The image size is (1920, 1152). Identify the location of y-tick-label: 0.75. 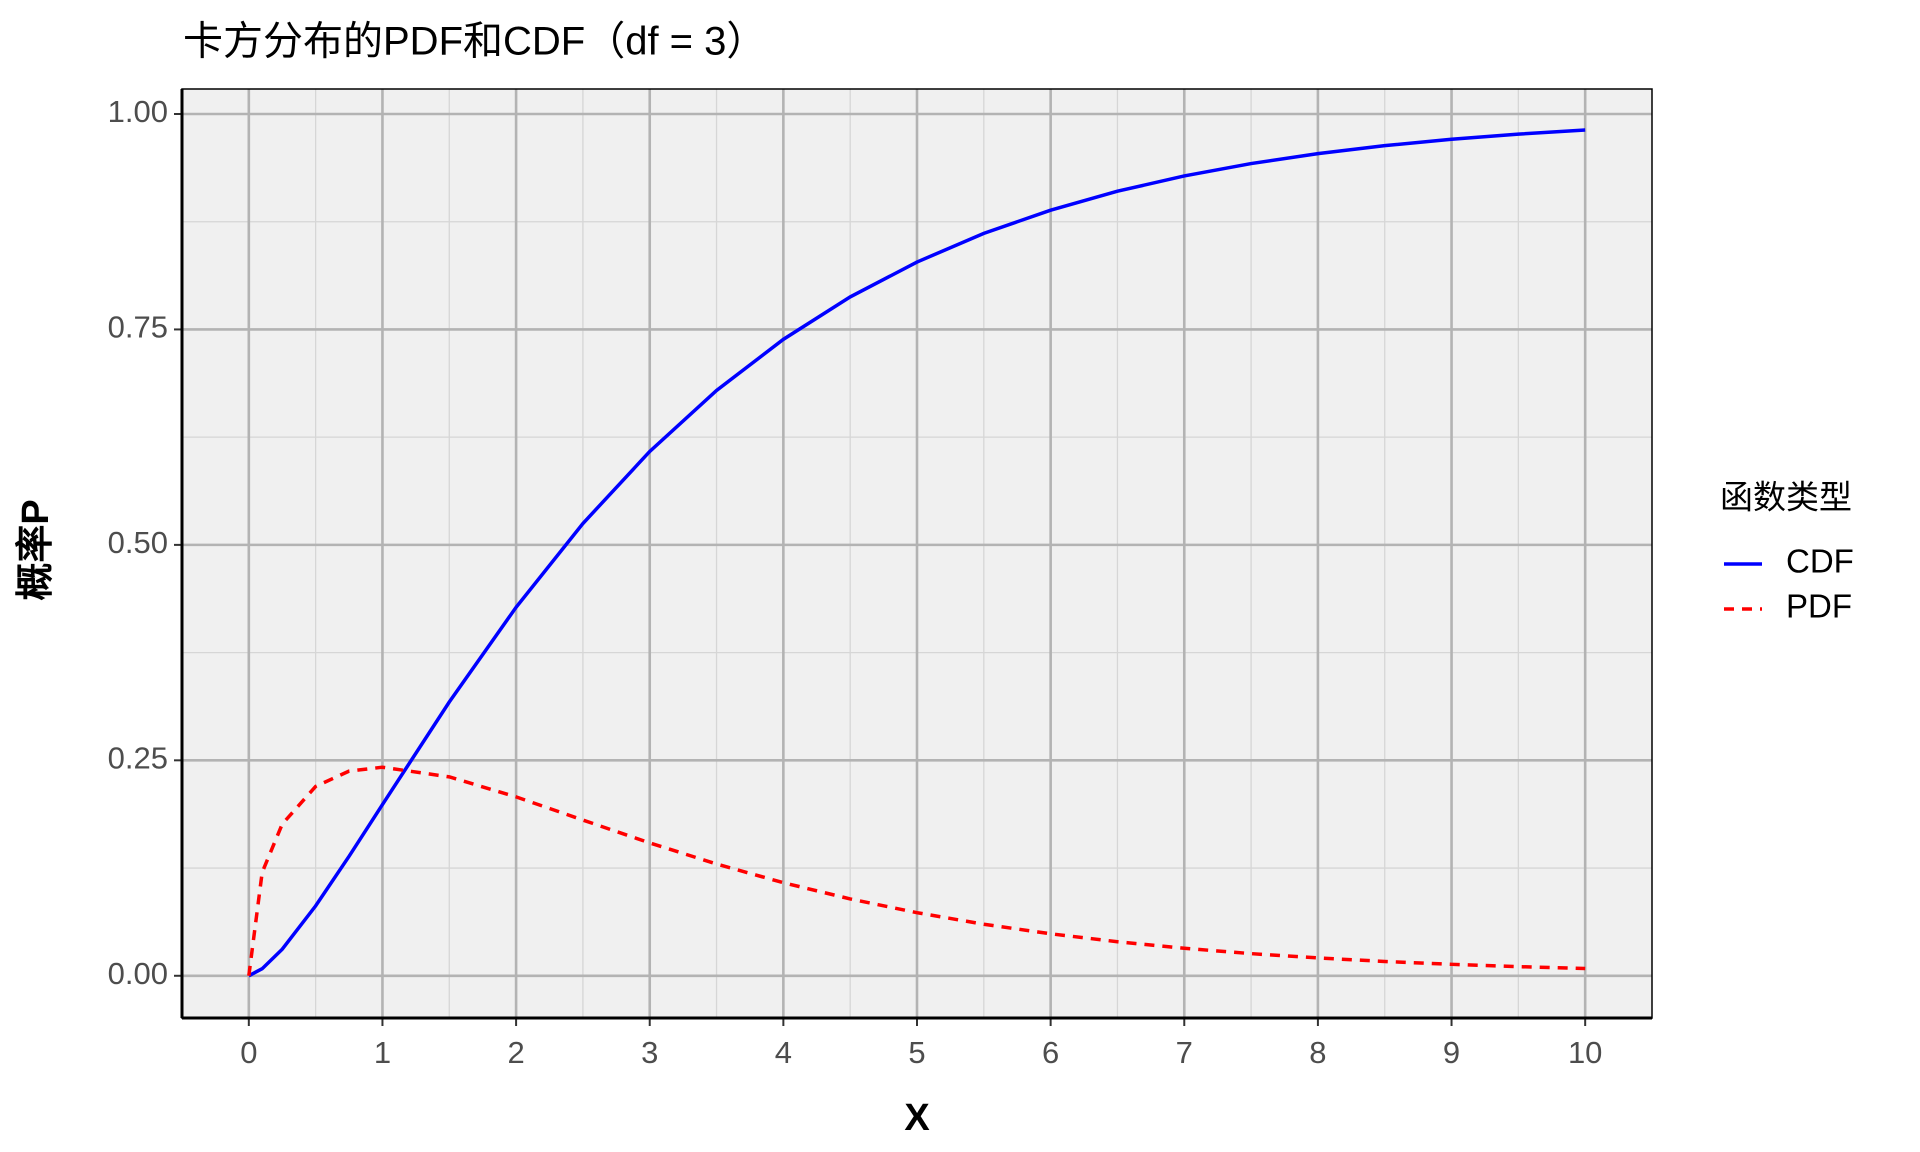
(138, 327).